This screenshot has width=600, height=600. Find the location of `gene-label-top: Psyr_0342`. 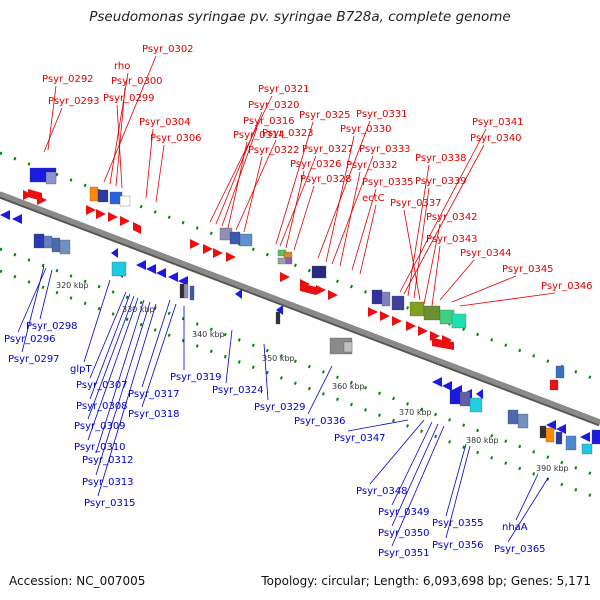

gene-label-top: Psyr_0342 is located at coordinates (452, 217).